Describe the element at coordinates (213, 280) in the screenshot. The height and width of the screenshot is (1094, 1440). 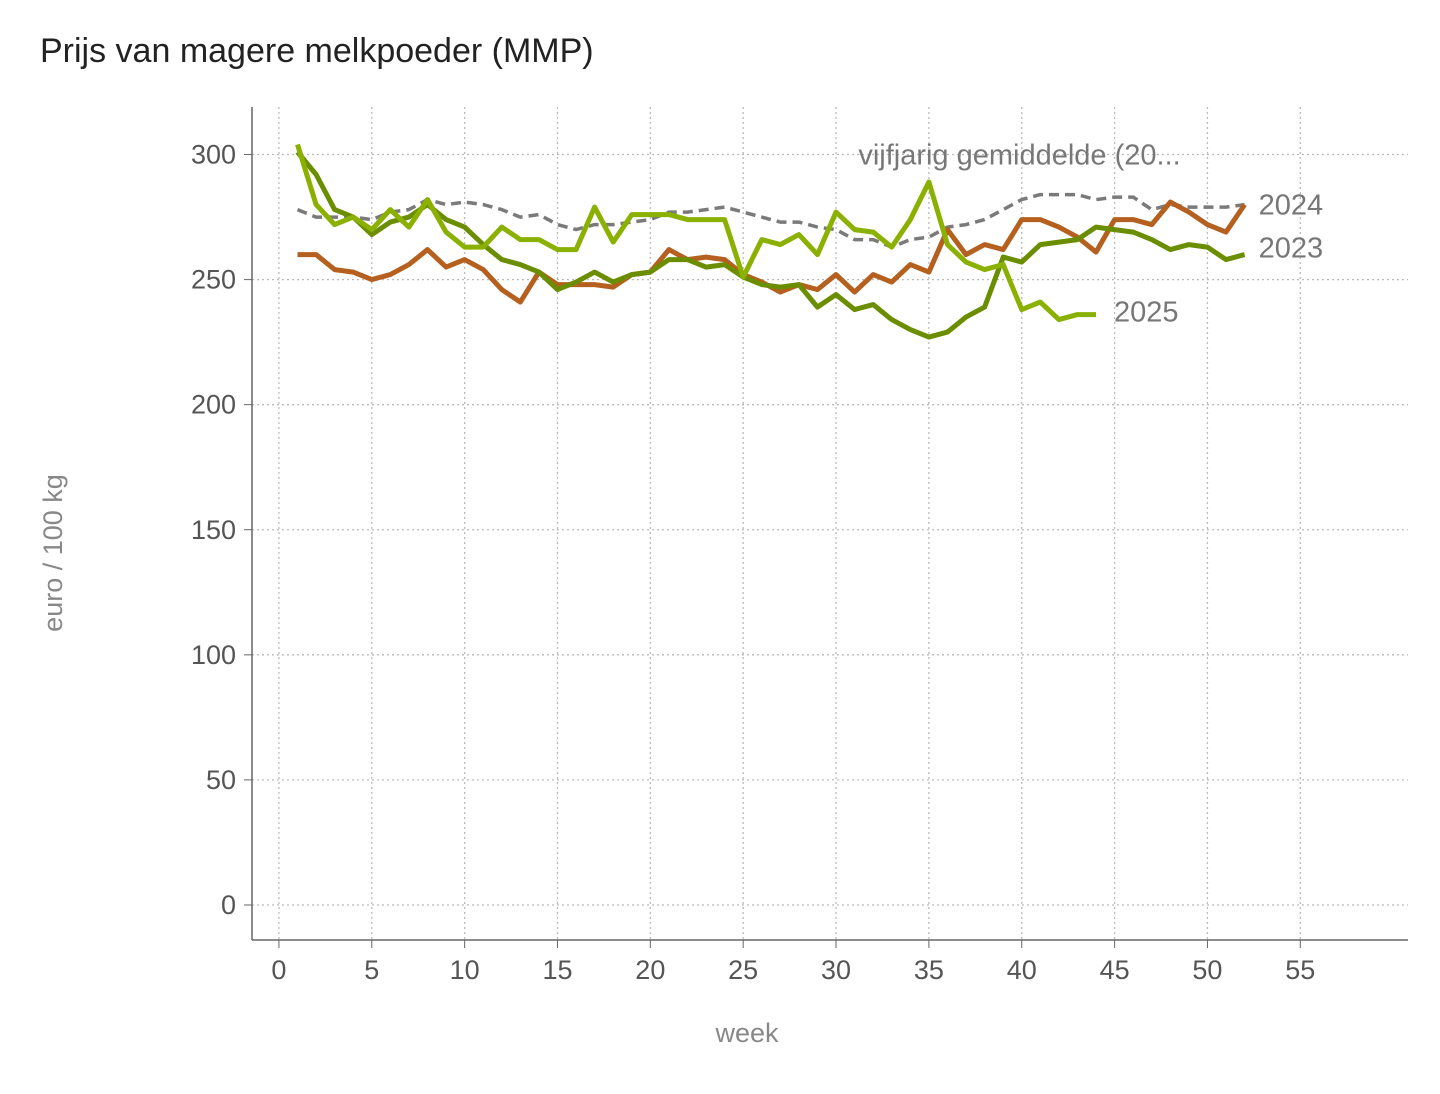
I see `y-tick-label: 250` at that location.